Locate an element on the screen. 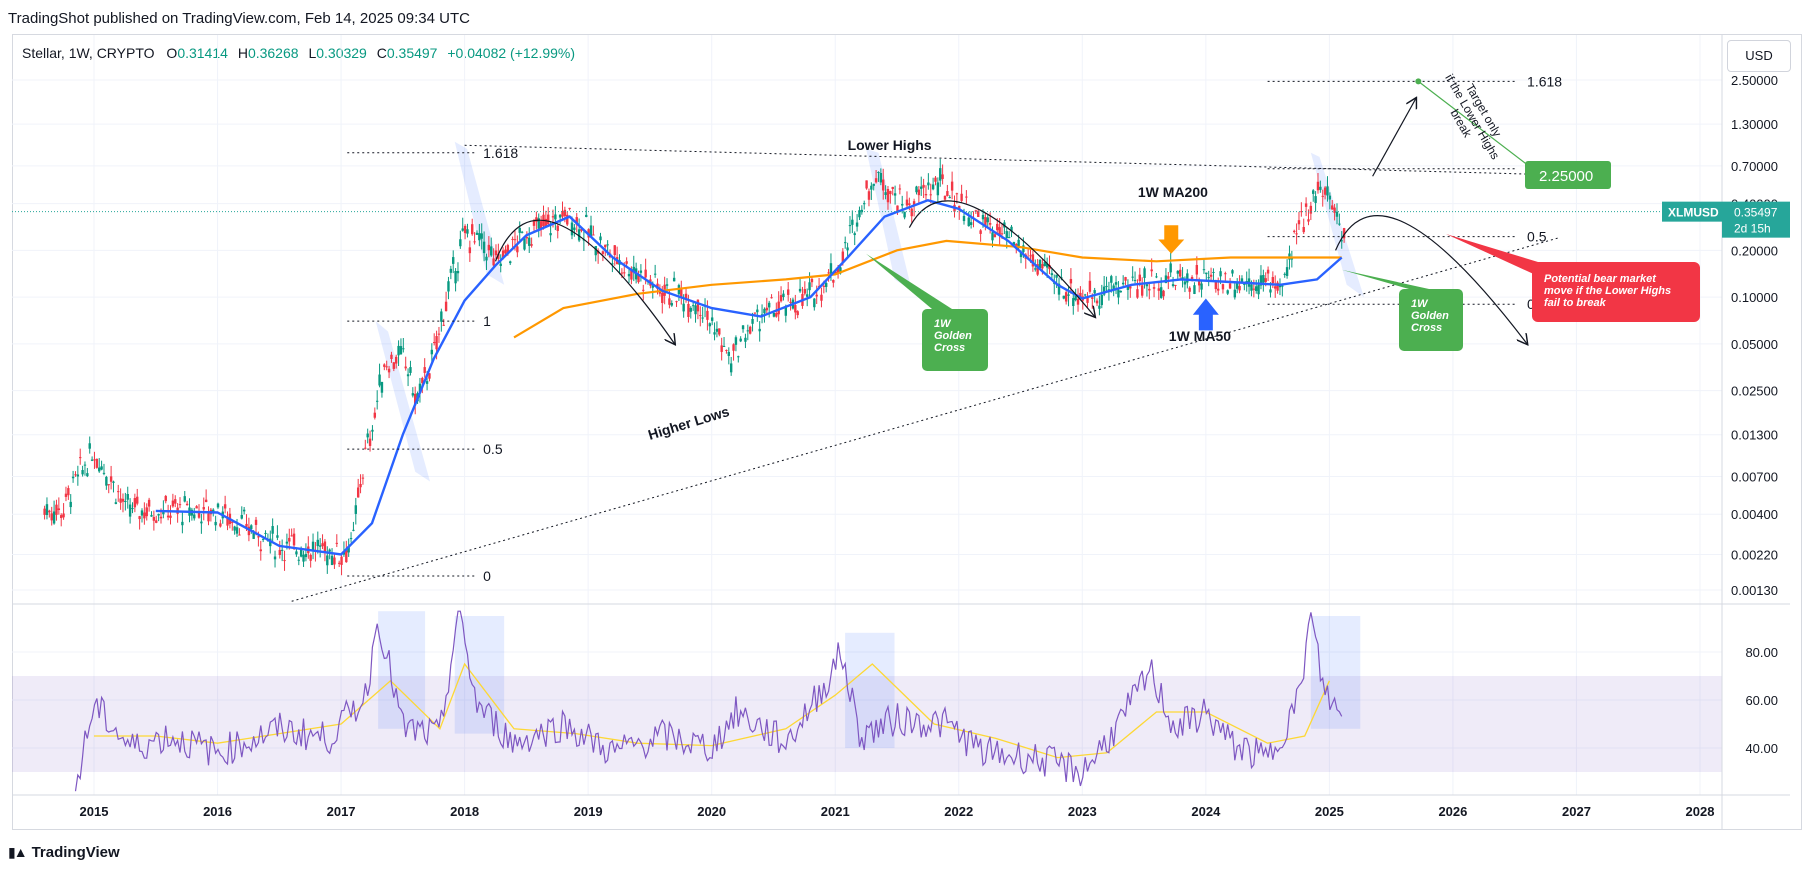 The image size is (1812, 874). bear-note-pointer is located at coordinates (1492, 255).